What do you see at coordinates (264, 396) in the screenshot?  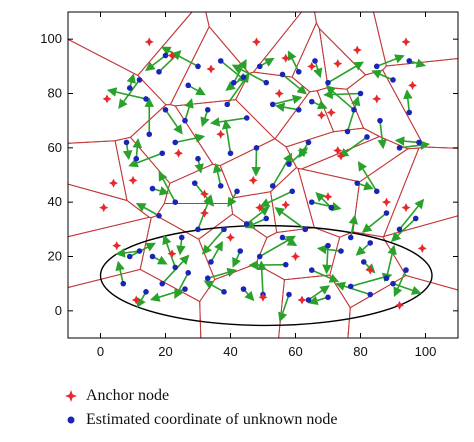 I see `legend-item-anchor: Anchor node` at bounding box center [264, 396].